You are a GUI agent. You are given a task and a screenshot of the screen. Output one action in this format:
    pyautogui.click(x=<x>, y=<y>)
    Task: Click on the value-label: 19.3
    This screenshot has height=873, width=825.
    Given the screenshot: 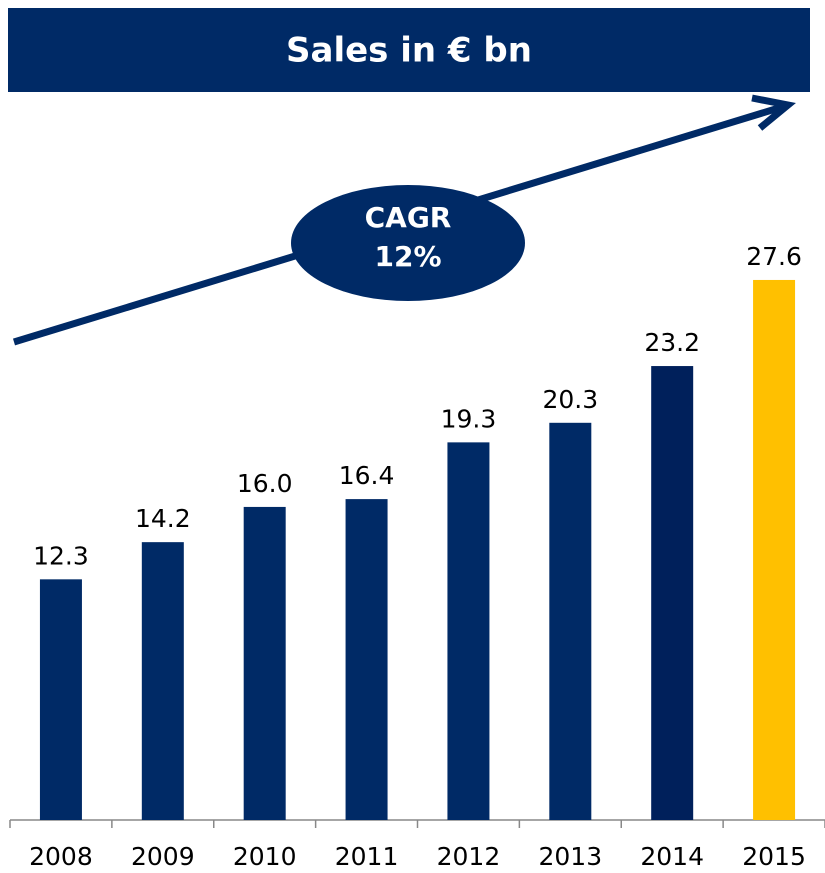 What is the action you would take?
    pyautogui.click(x=469, y=418)
    